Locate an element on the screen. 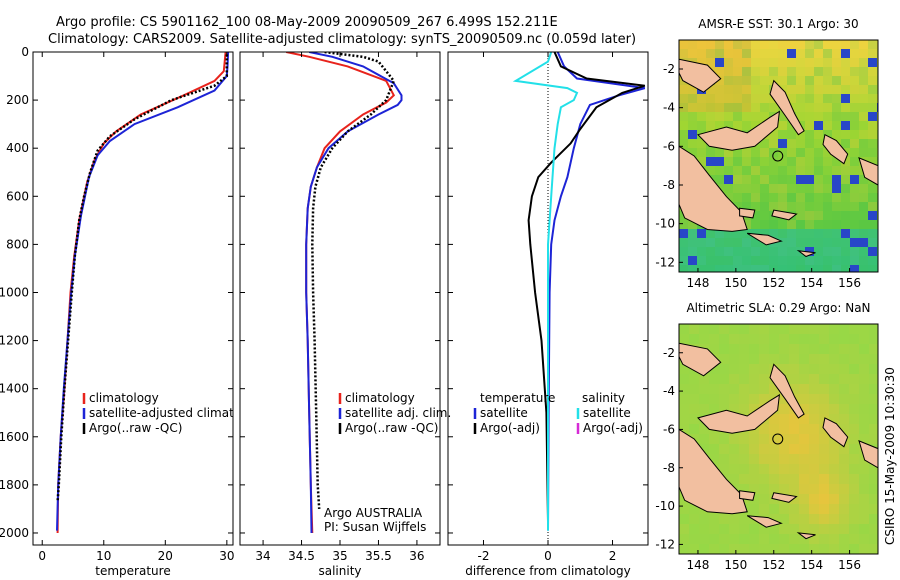  map-y-tick-label: -4 is located at coordinates (669, 108).